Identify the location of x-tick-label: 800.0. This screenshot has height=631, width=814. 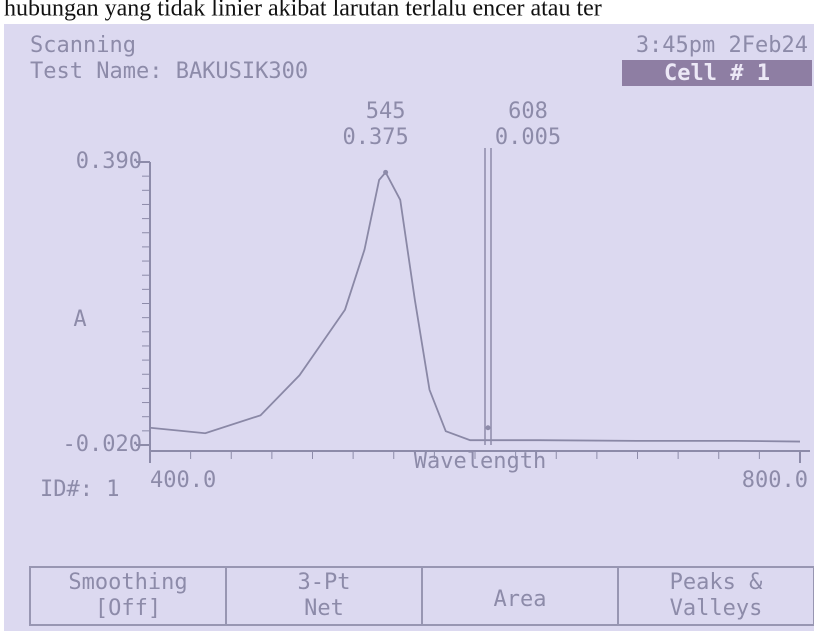
(775, 480).